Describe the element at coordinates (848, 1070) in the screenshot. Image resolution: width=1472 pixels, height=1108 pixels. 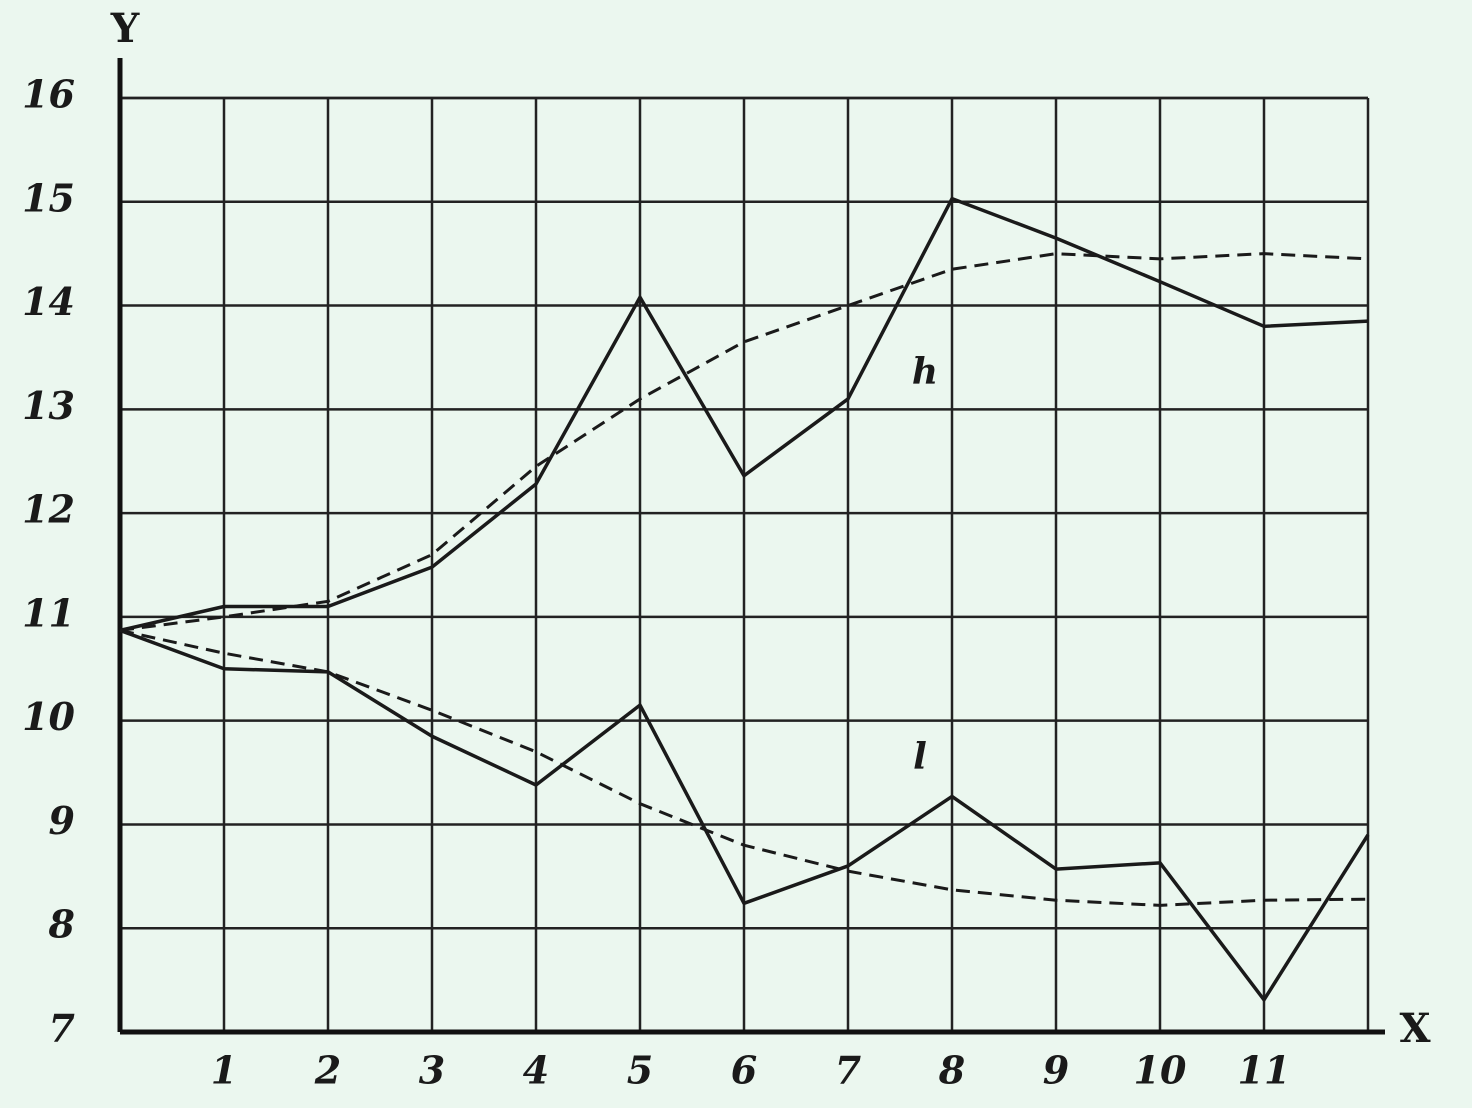
I see `x-tick-label: 7` at that location.